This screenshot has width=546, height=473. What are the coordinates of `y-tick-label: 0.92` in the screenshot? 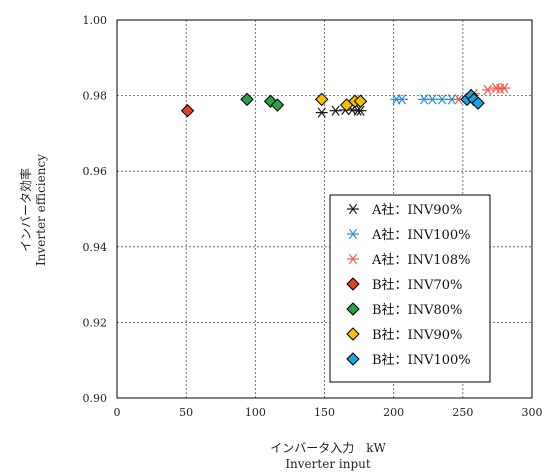 It's located at (95, 322).